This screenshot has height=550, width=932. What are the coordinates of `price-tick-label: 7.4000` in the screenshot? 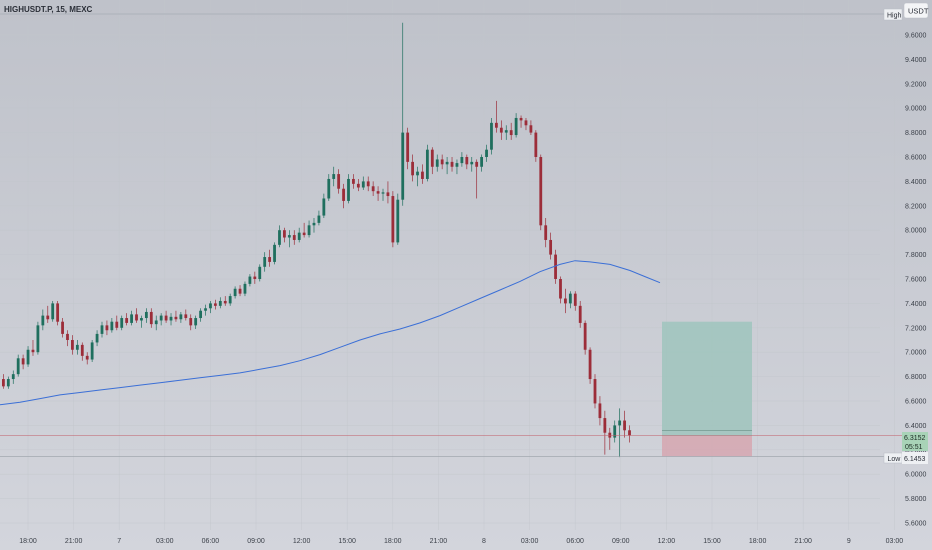 It's located at (916, 304).